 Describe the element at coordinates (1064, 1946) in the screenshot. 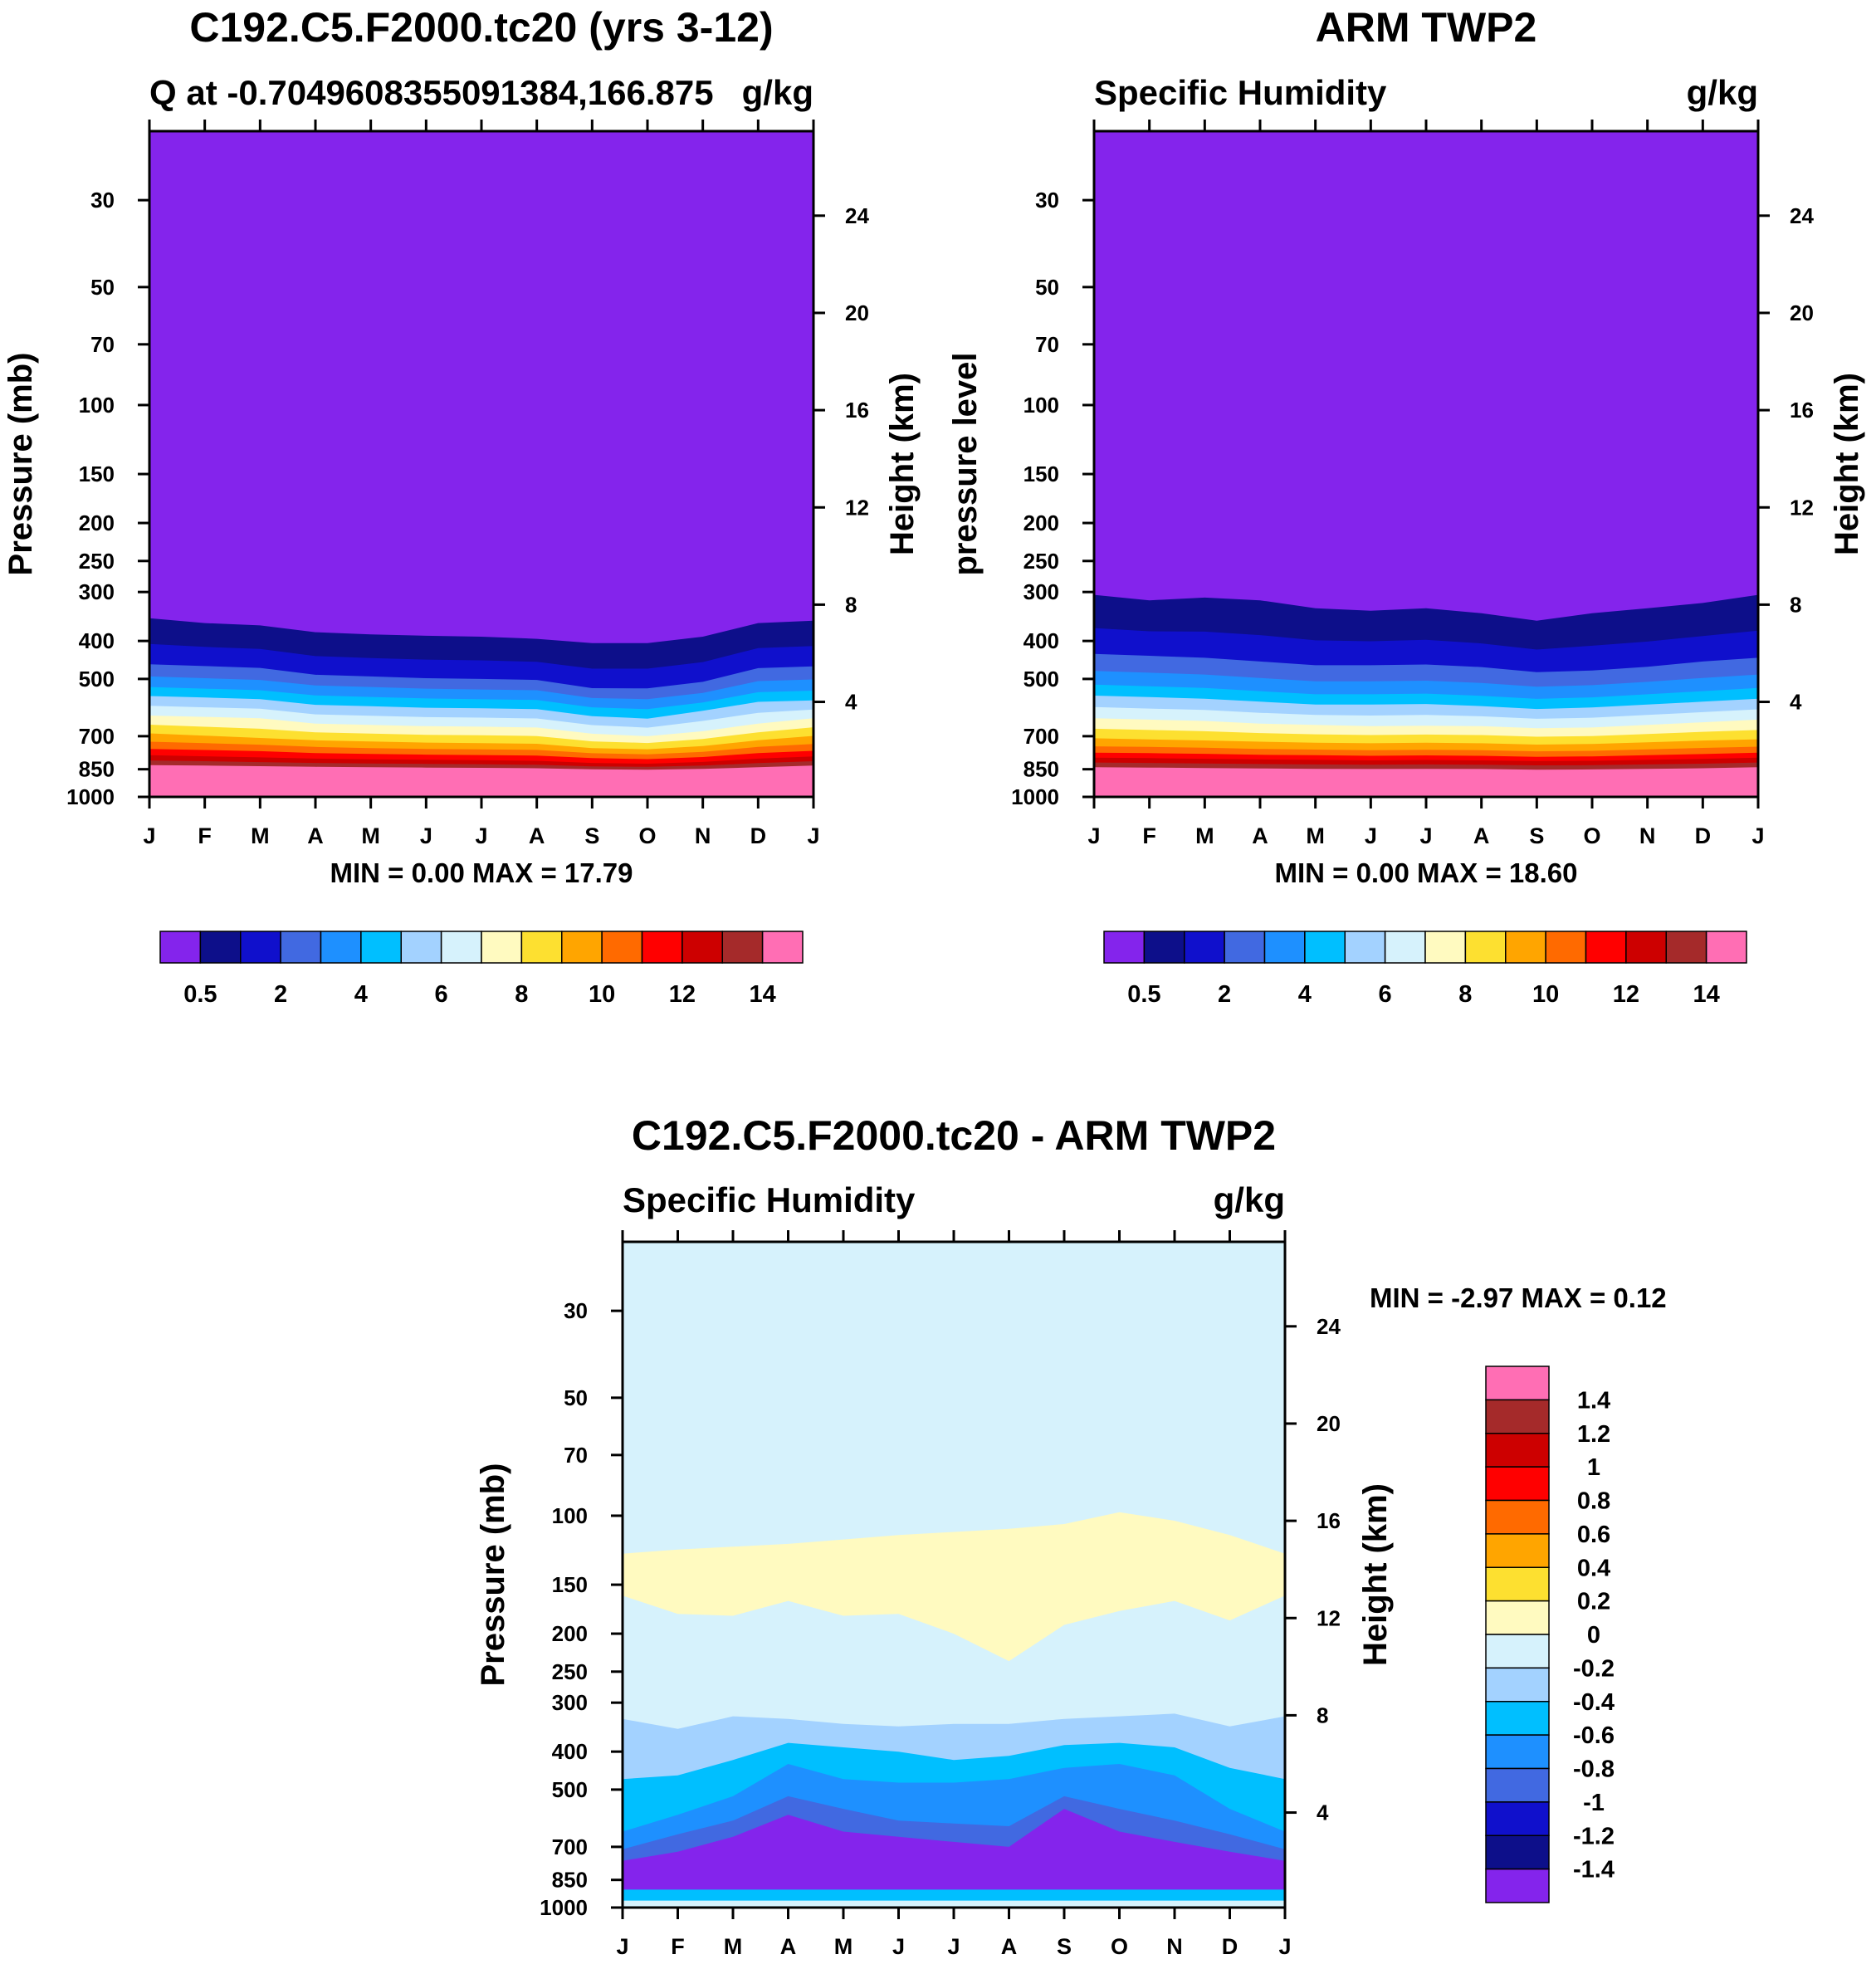

I see `x-tick-label: S` at that location.